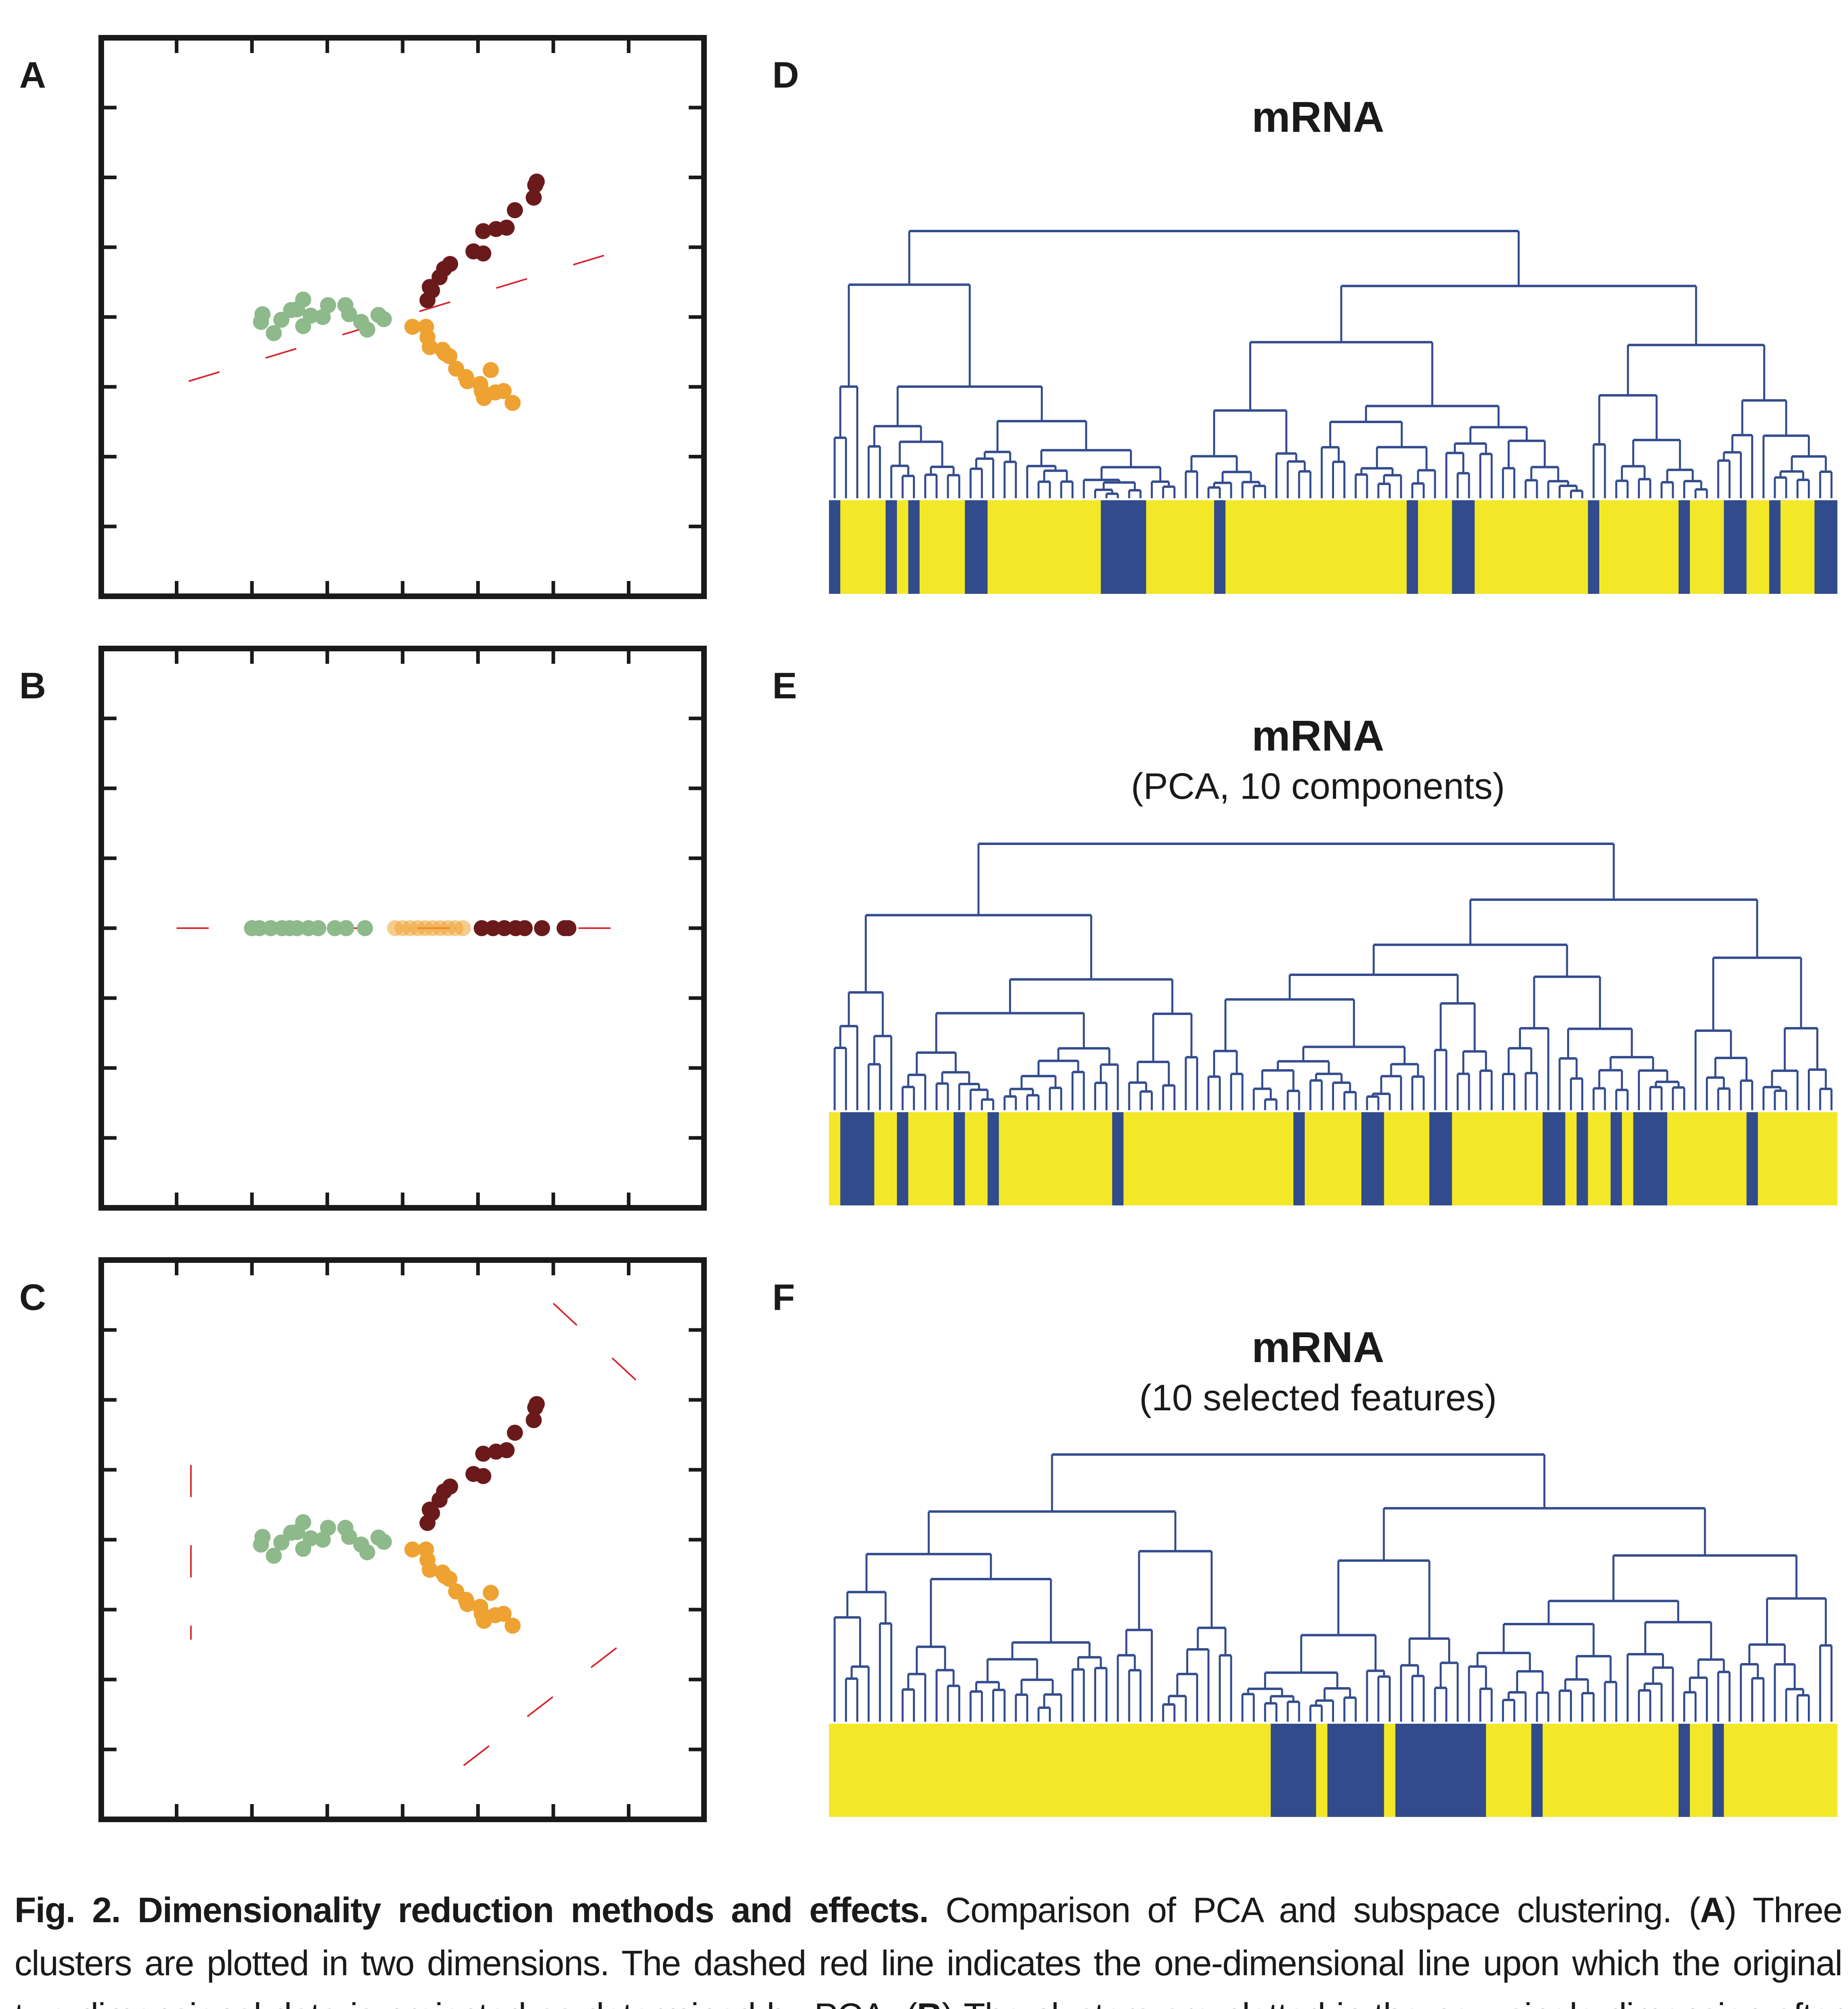  Describe the element at coordinates (1318, 1347) in the screenshot. I see `dendrogram-f-title: mRNA` at that location.